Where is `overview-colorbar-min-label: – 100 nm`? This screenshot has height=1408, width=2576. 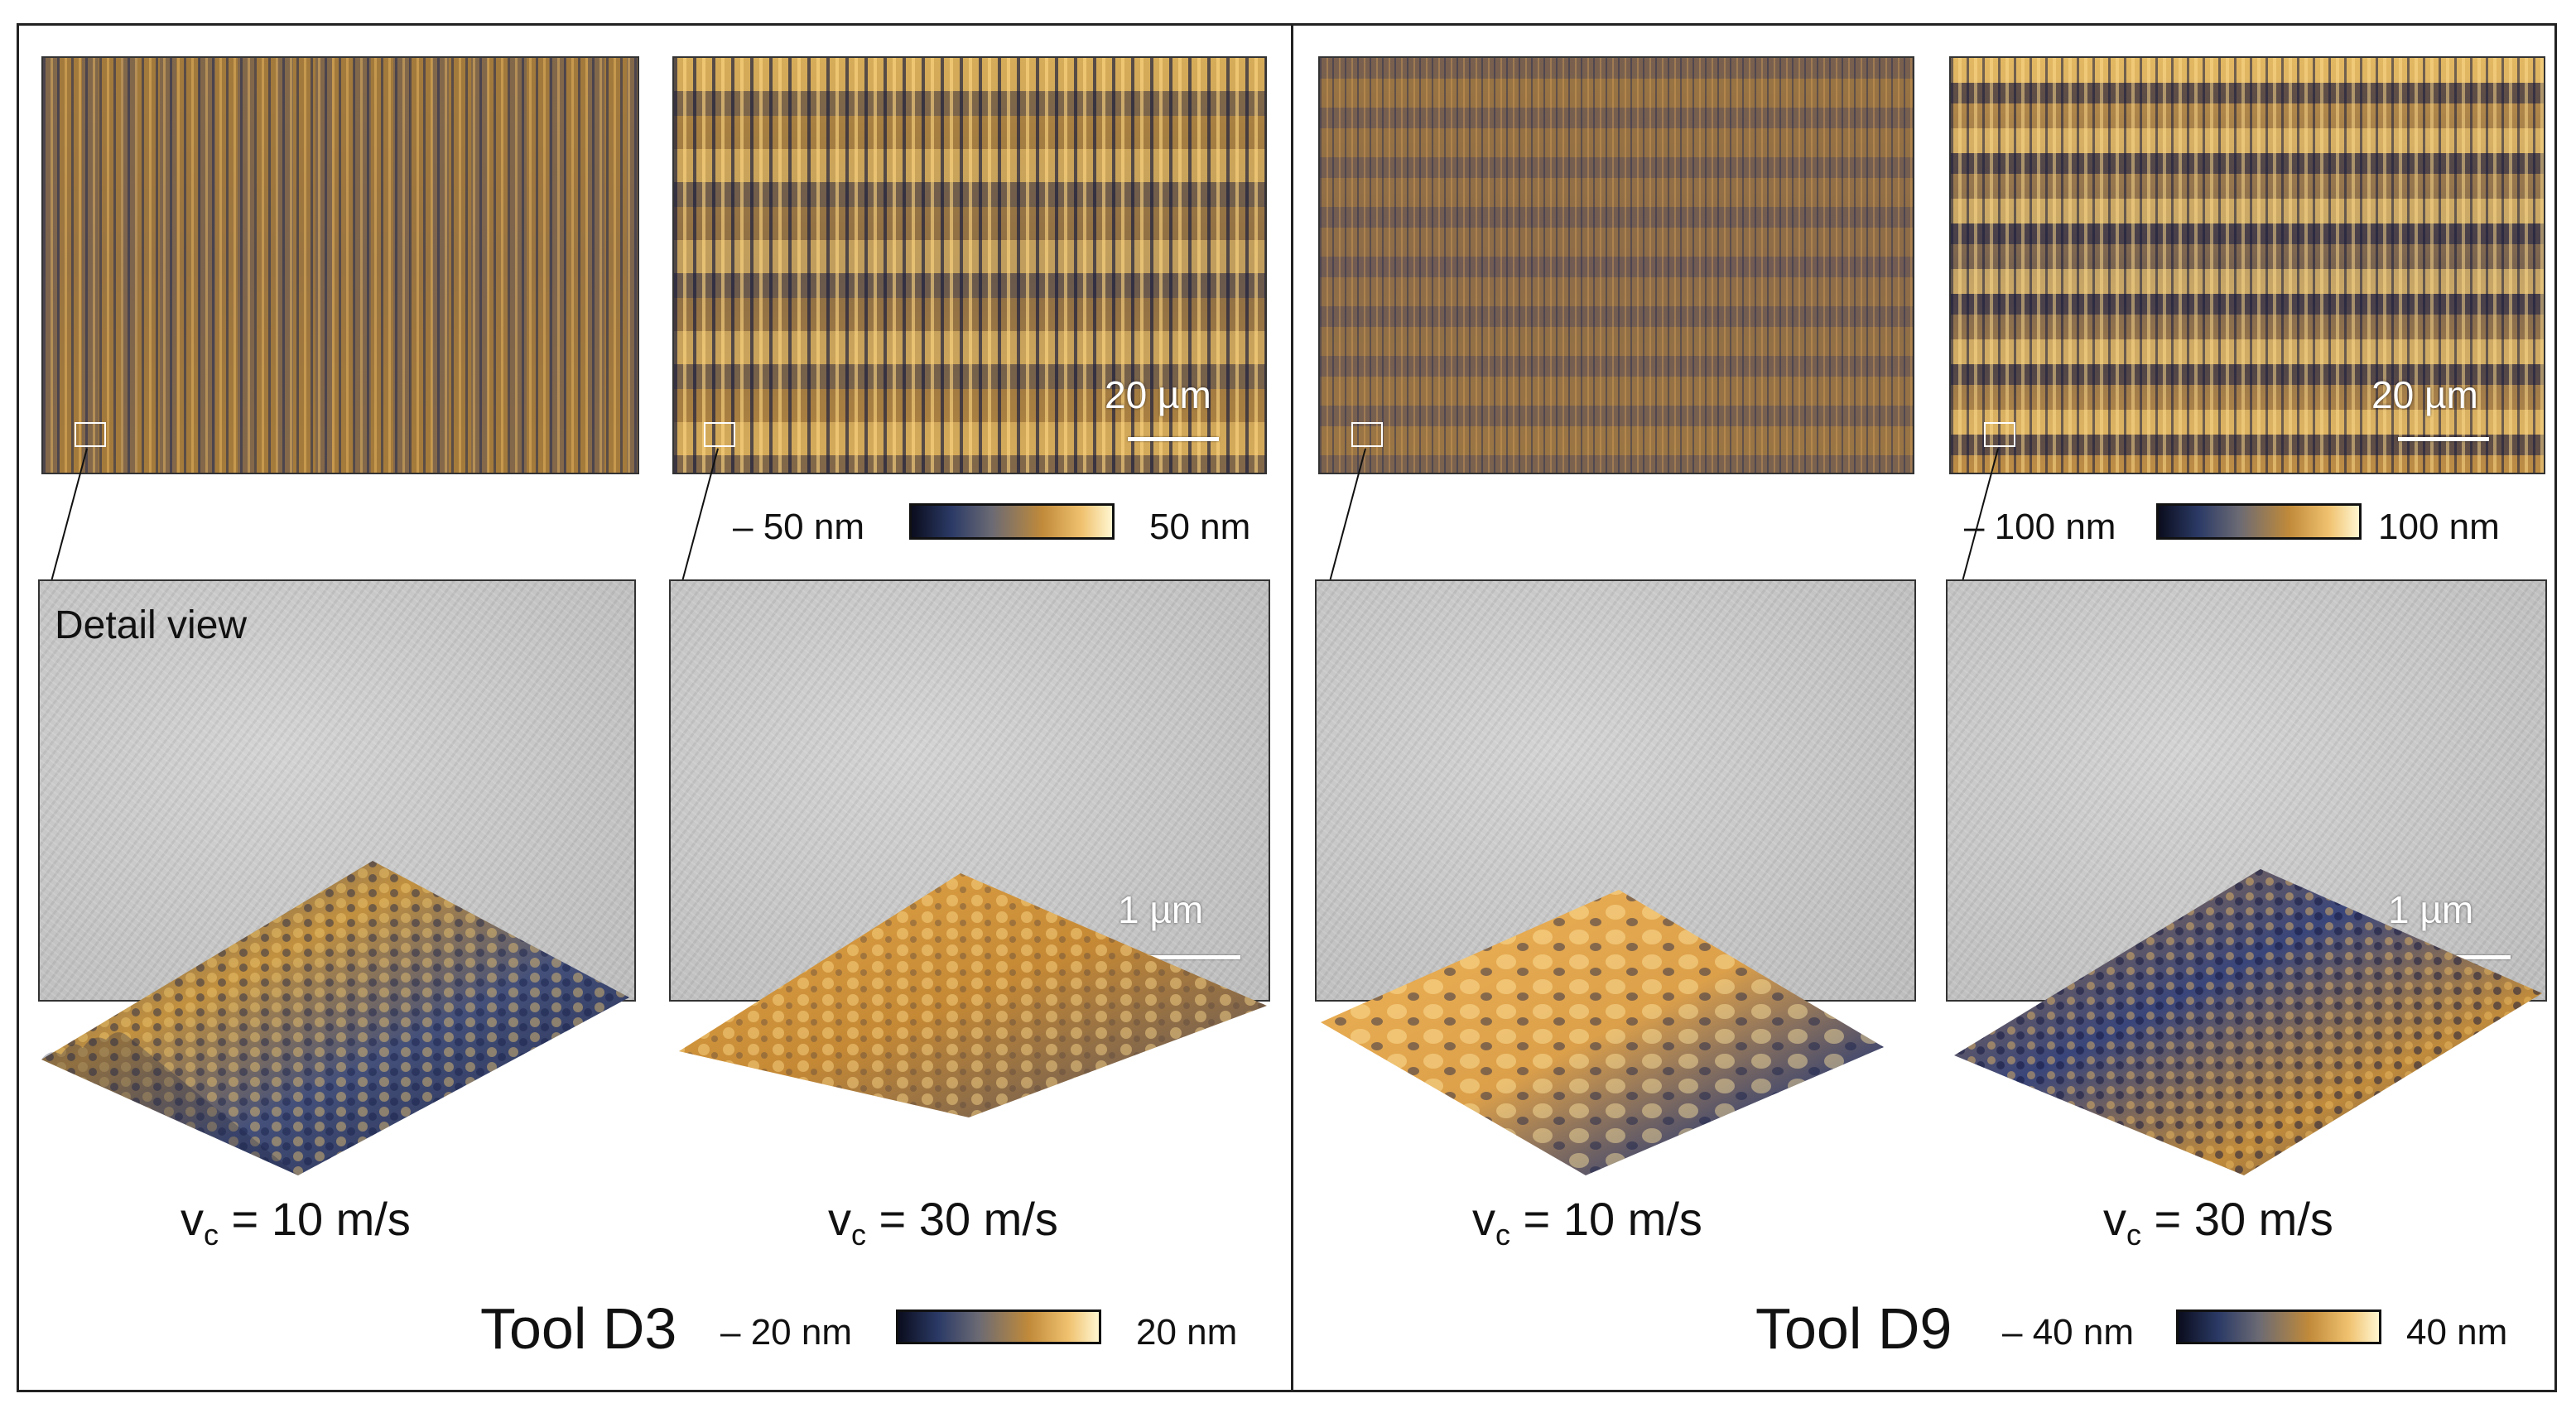 overview-colorbar-min-label: – 100 nm is located at coordinates (2040, 527).